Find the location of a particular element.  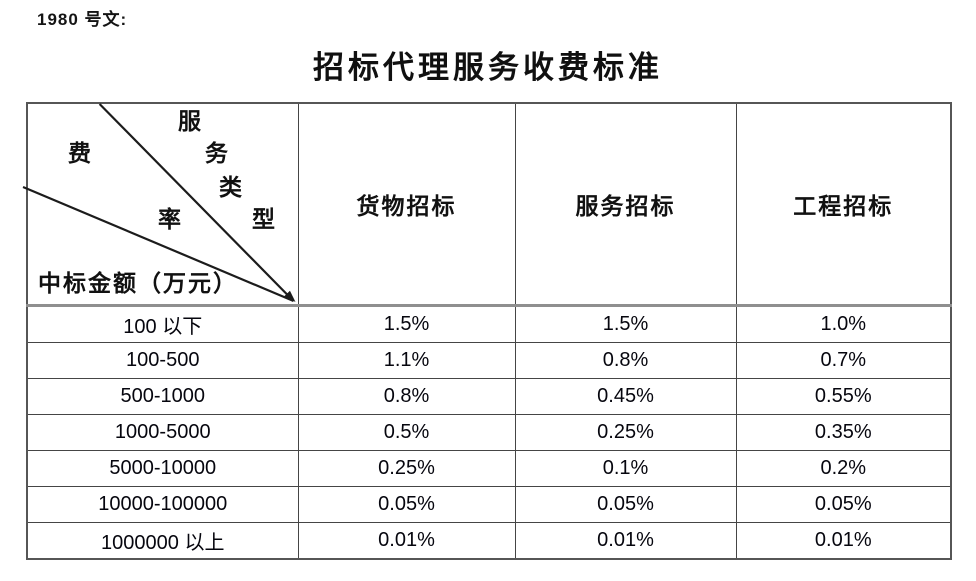

fee-value: 0.1% is located at coordinates (625, 468).